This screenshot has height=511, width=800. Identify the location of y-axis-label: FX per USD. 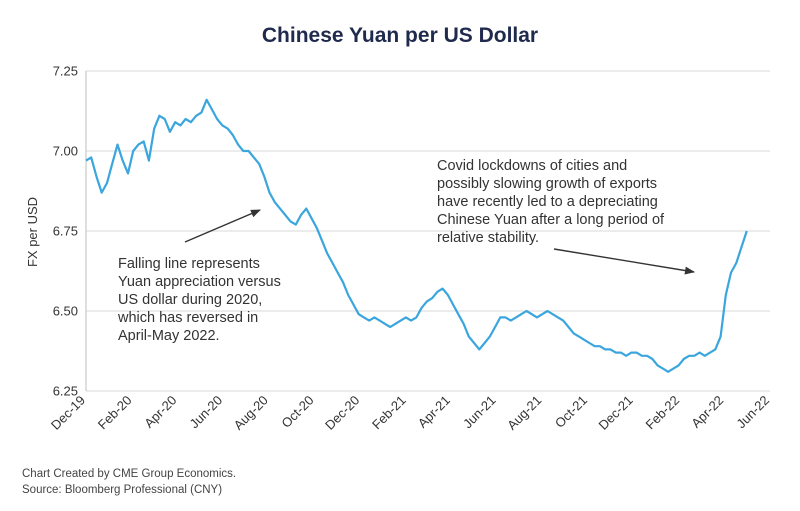
(32, 232).